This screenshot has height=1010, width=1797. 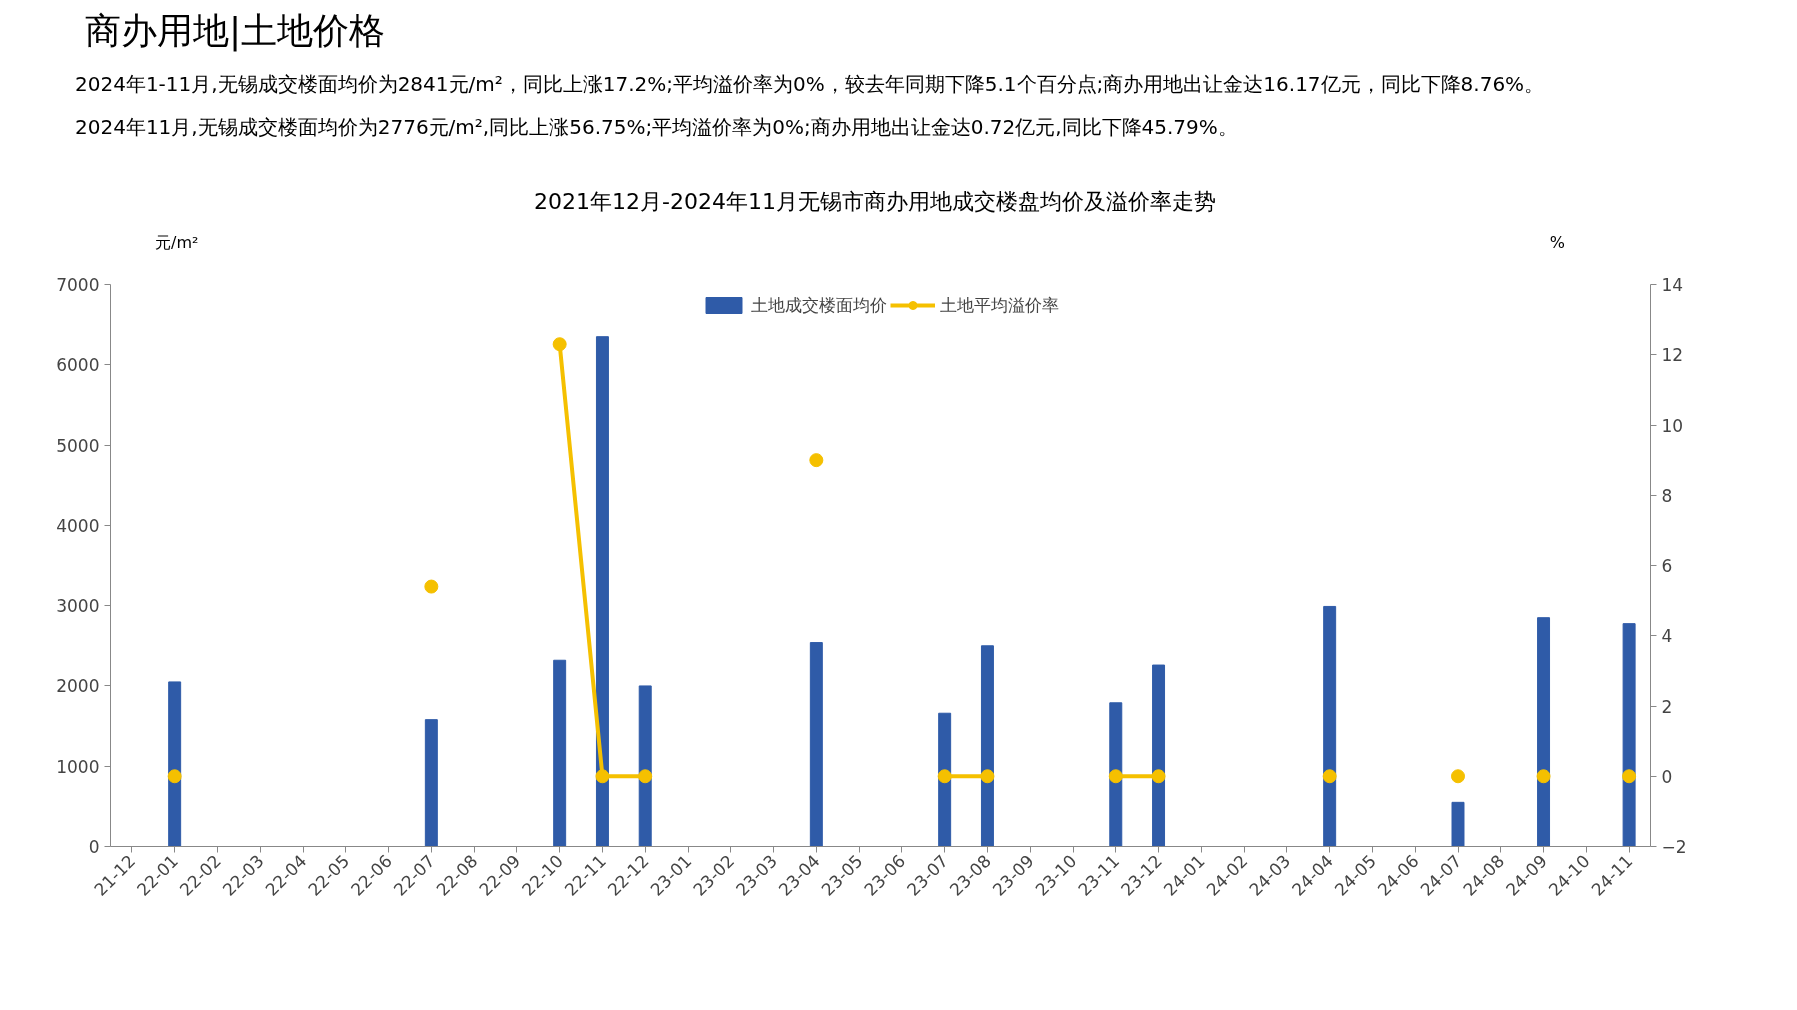 What do you see at coordinates (656, 128) in the screenshot?
I see `text: 2024年11月,无锡成交楼面均价为2776元/m²,同比上涨56.75%;平均溢价率为0%;商办用地出让金达0.72亿元,同比下降45.79%。` at bounding box center [656, 128].